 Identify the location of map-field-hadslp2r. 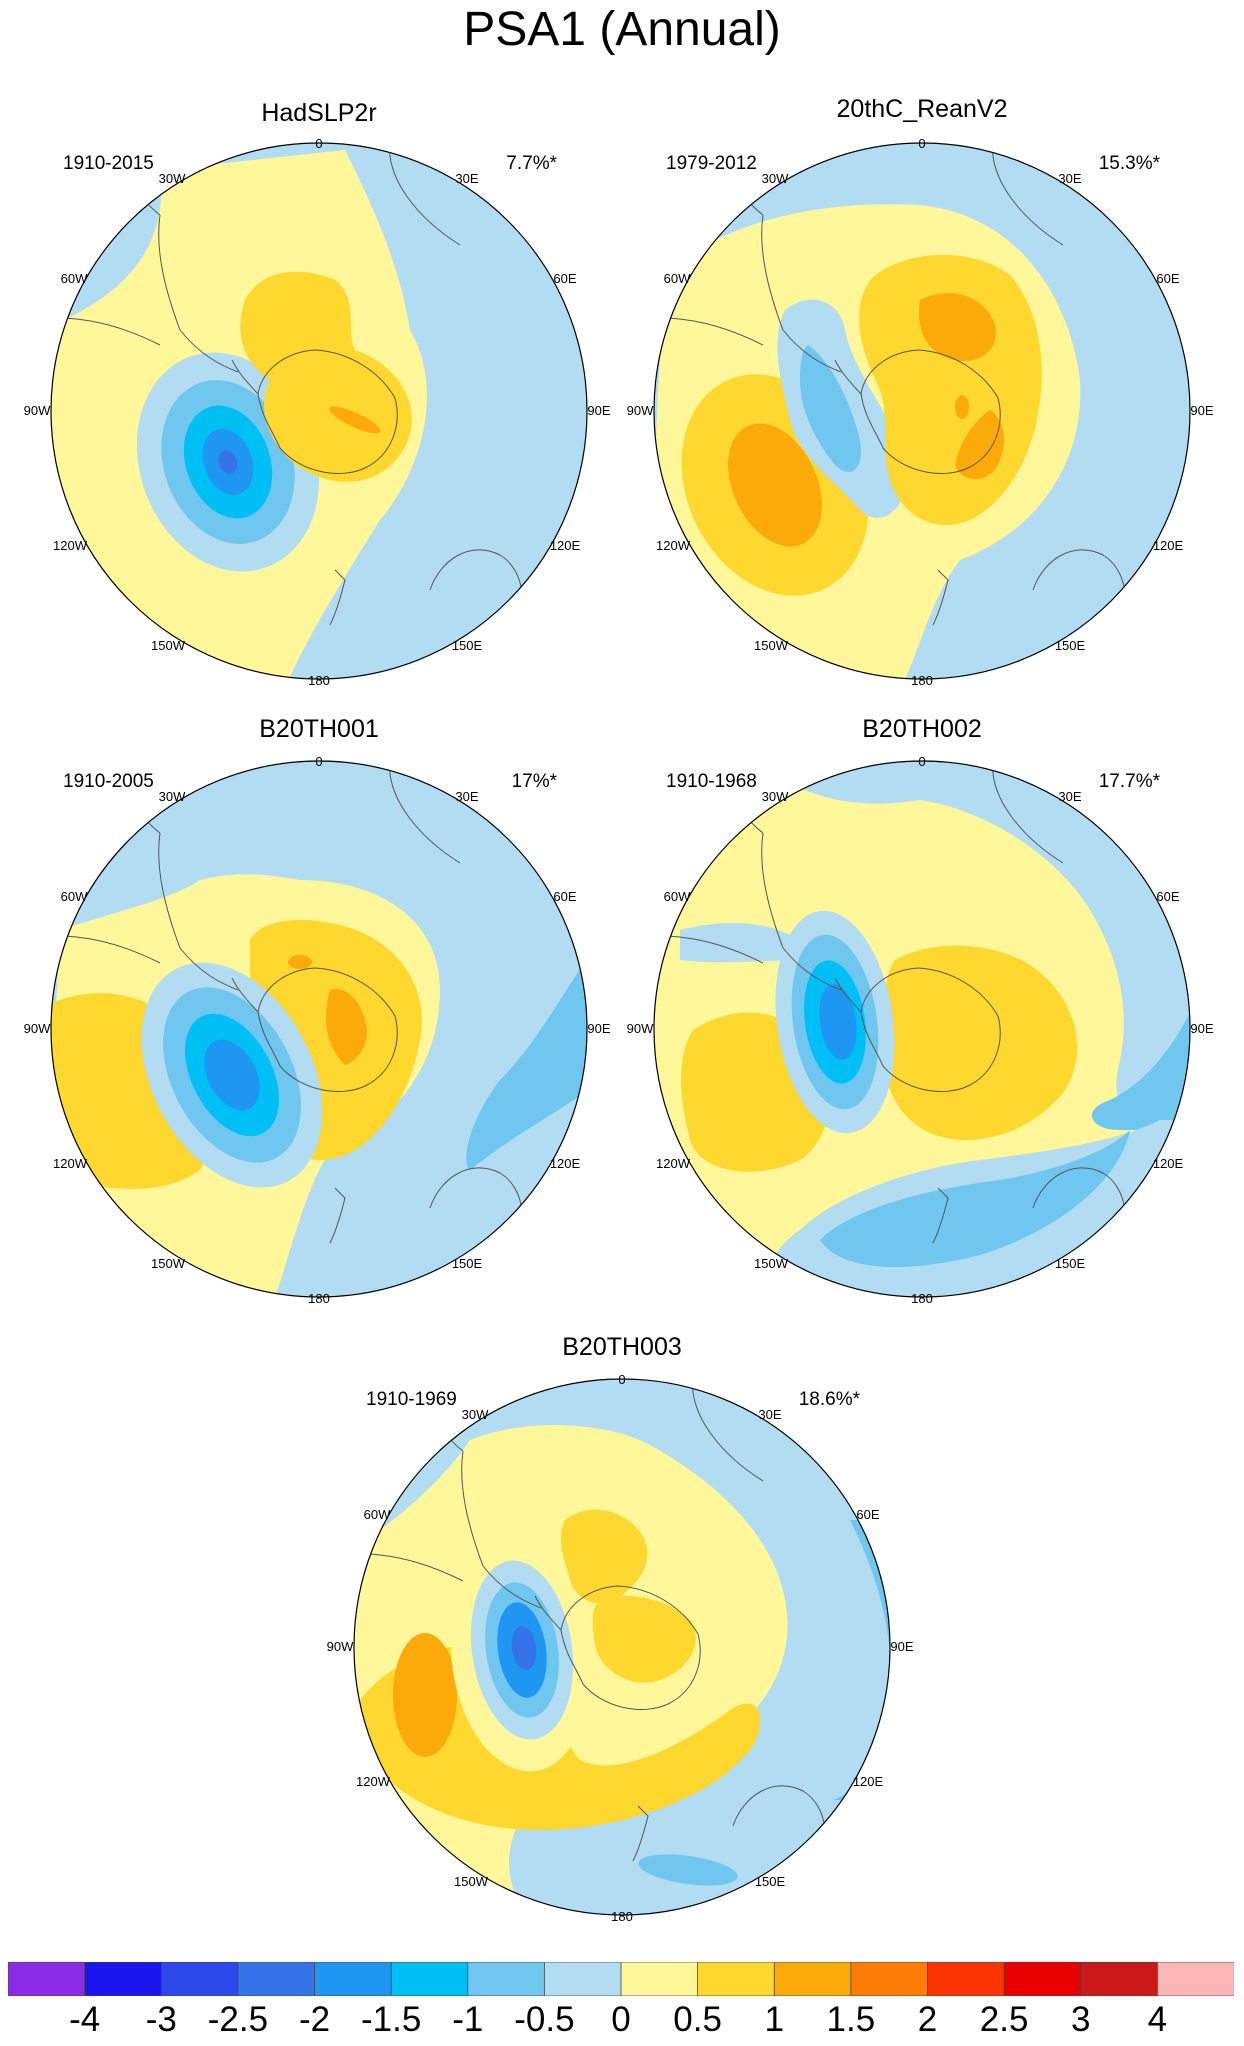
(319, 411).